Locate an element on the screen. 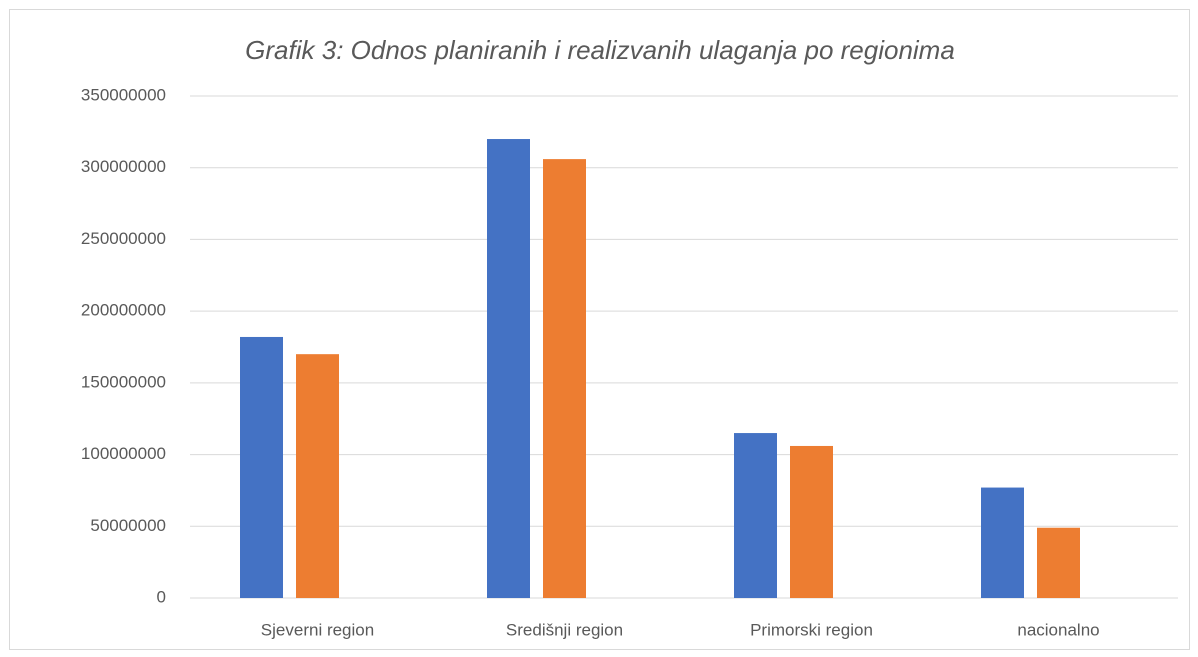  y-tick-label: 0 is located at coordinates (161, 596).